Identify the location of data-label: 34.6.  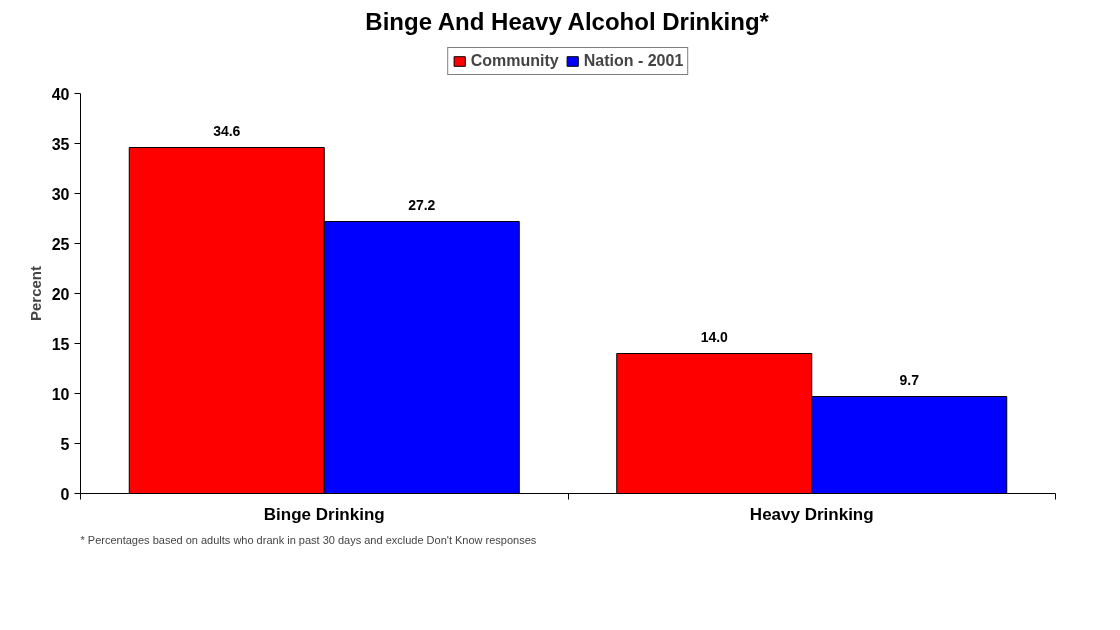
(227, 130).